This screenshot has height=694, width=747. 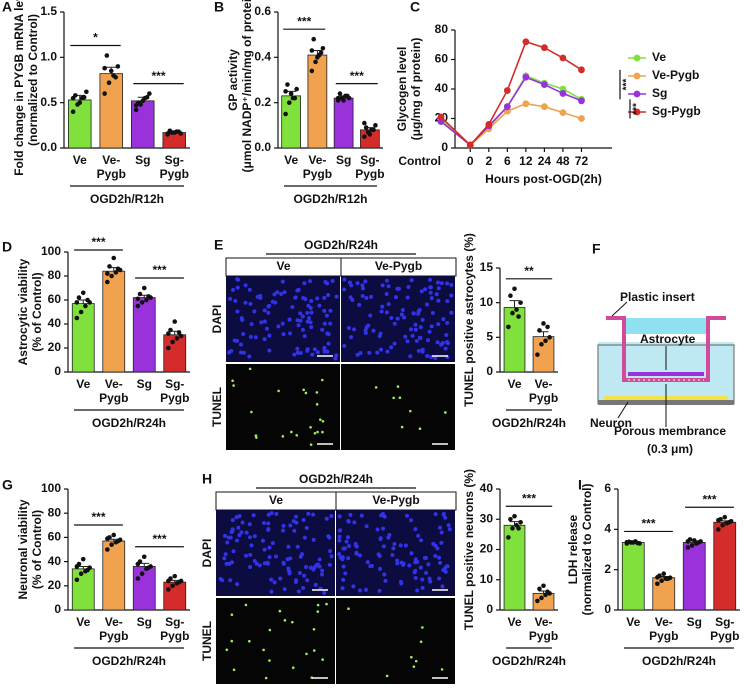 I want to click on y-tick-label: 0.2, so click(x=262, y=102).